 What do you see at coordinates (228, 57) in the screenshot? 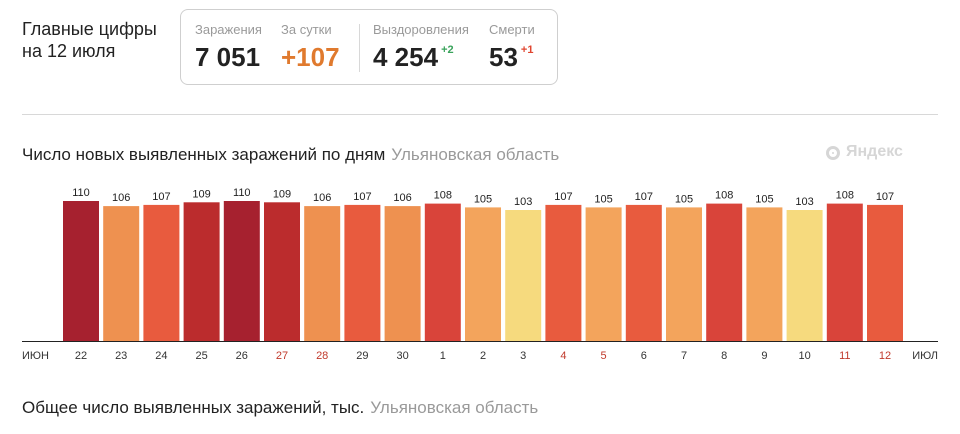
I see `infections-value: 7 051` at bounding box center [228, 57].